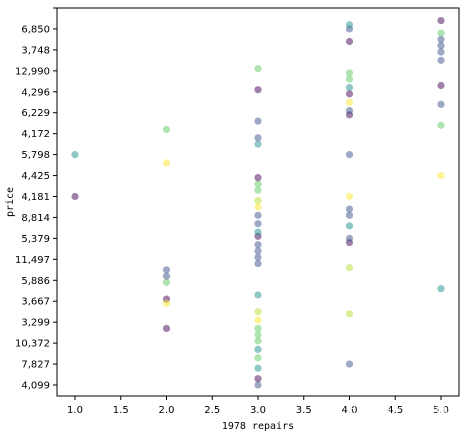 This screenshot has width=469, height=436. Describe the element at coordinates (35, 134) in the screenshot. I see `y-tick-label: 4,172` at that location.